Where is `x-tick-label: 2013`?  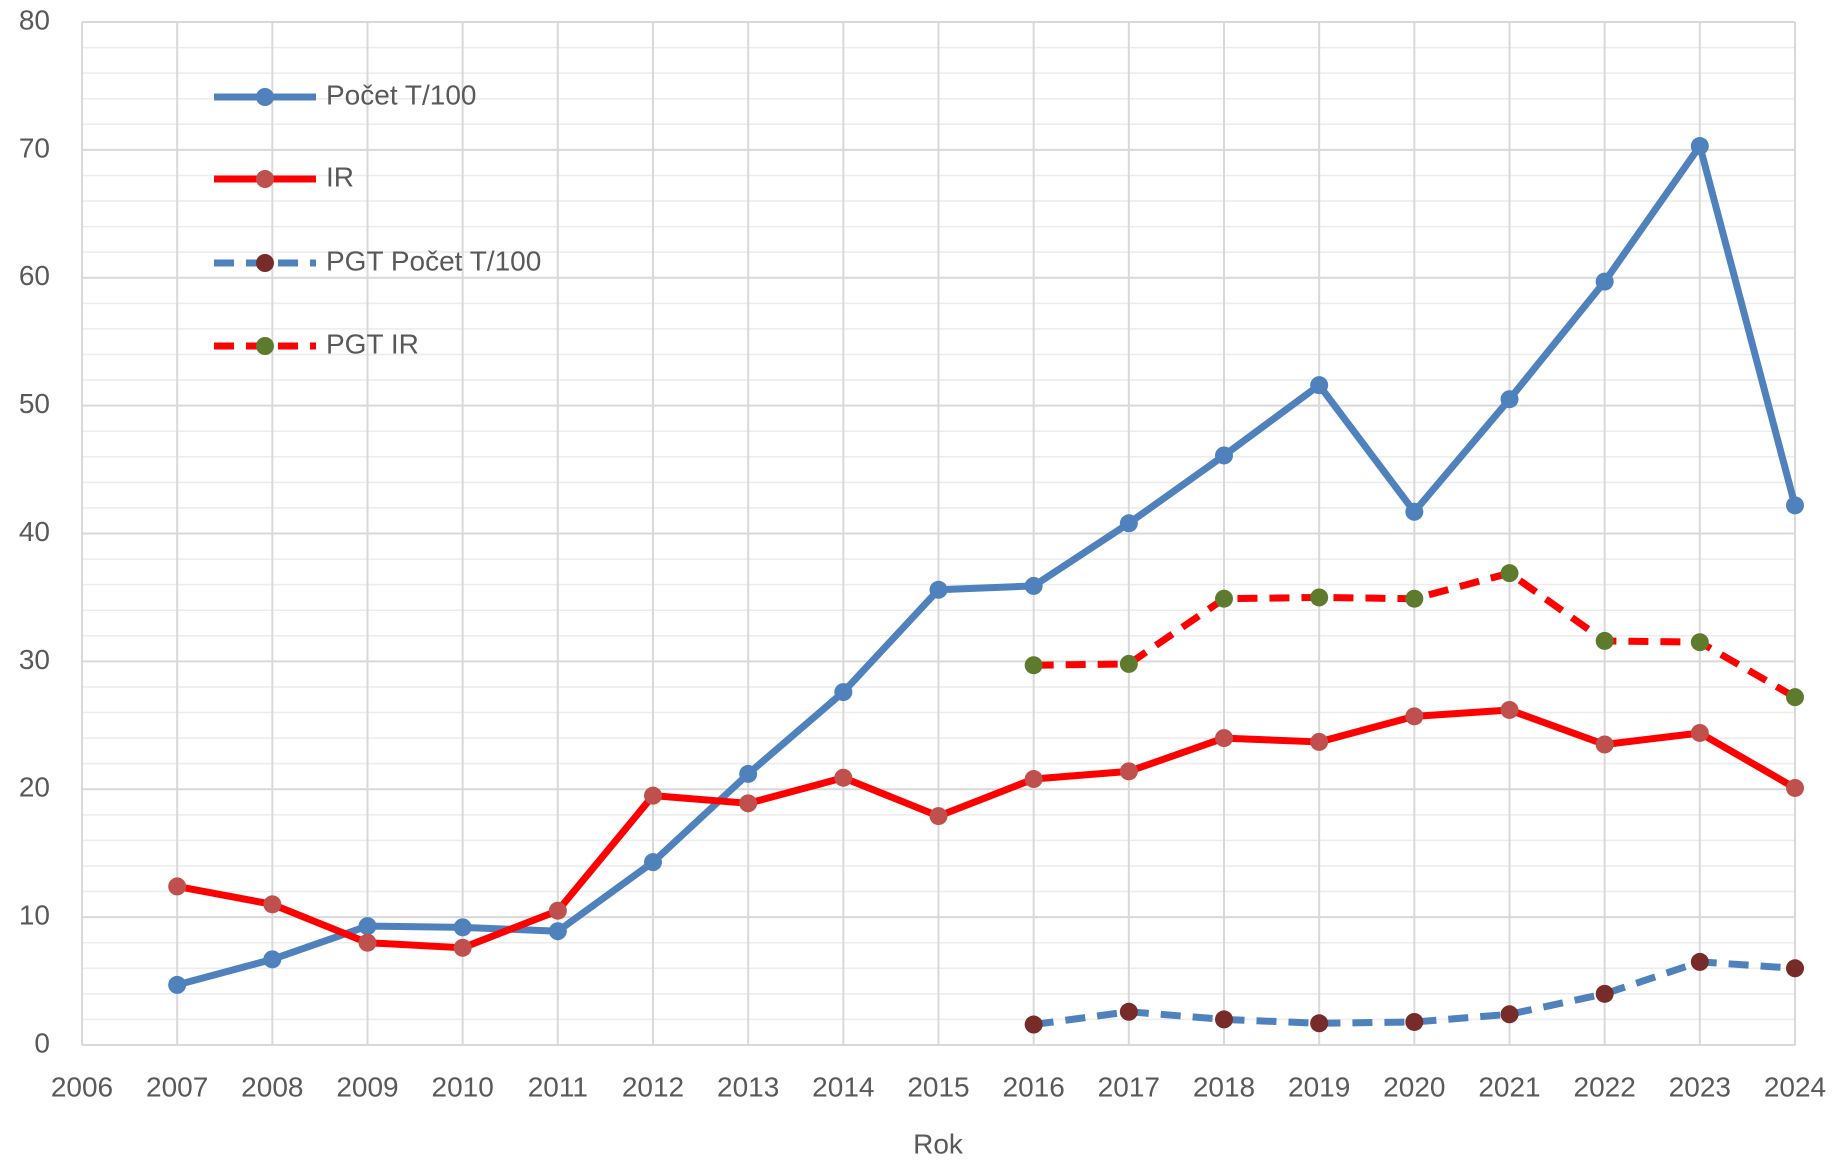
x-tick-label: 2013 is located at coordinates (748, 1086).